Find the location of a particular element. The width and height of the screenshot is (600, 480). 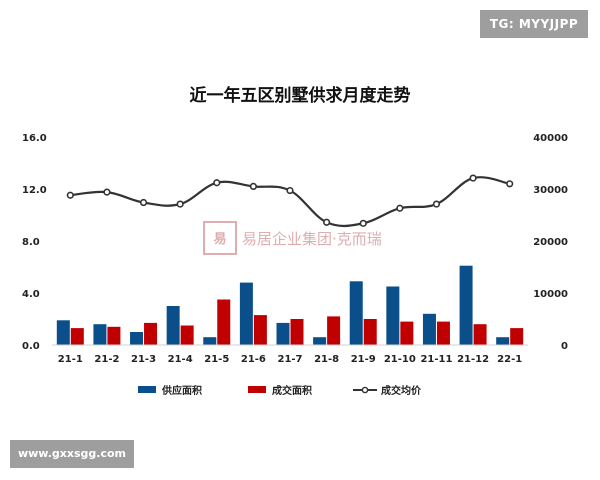

watermark-text: 易居企业集团·克而瑞 is located at coordinates (312, 239).